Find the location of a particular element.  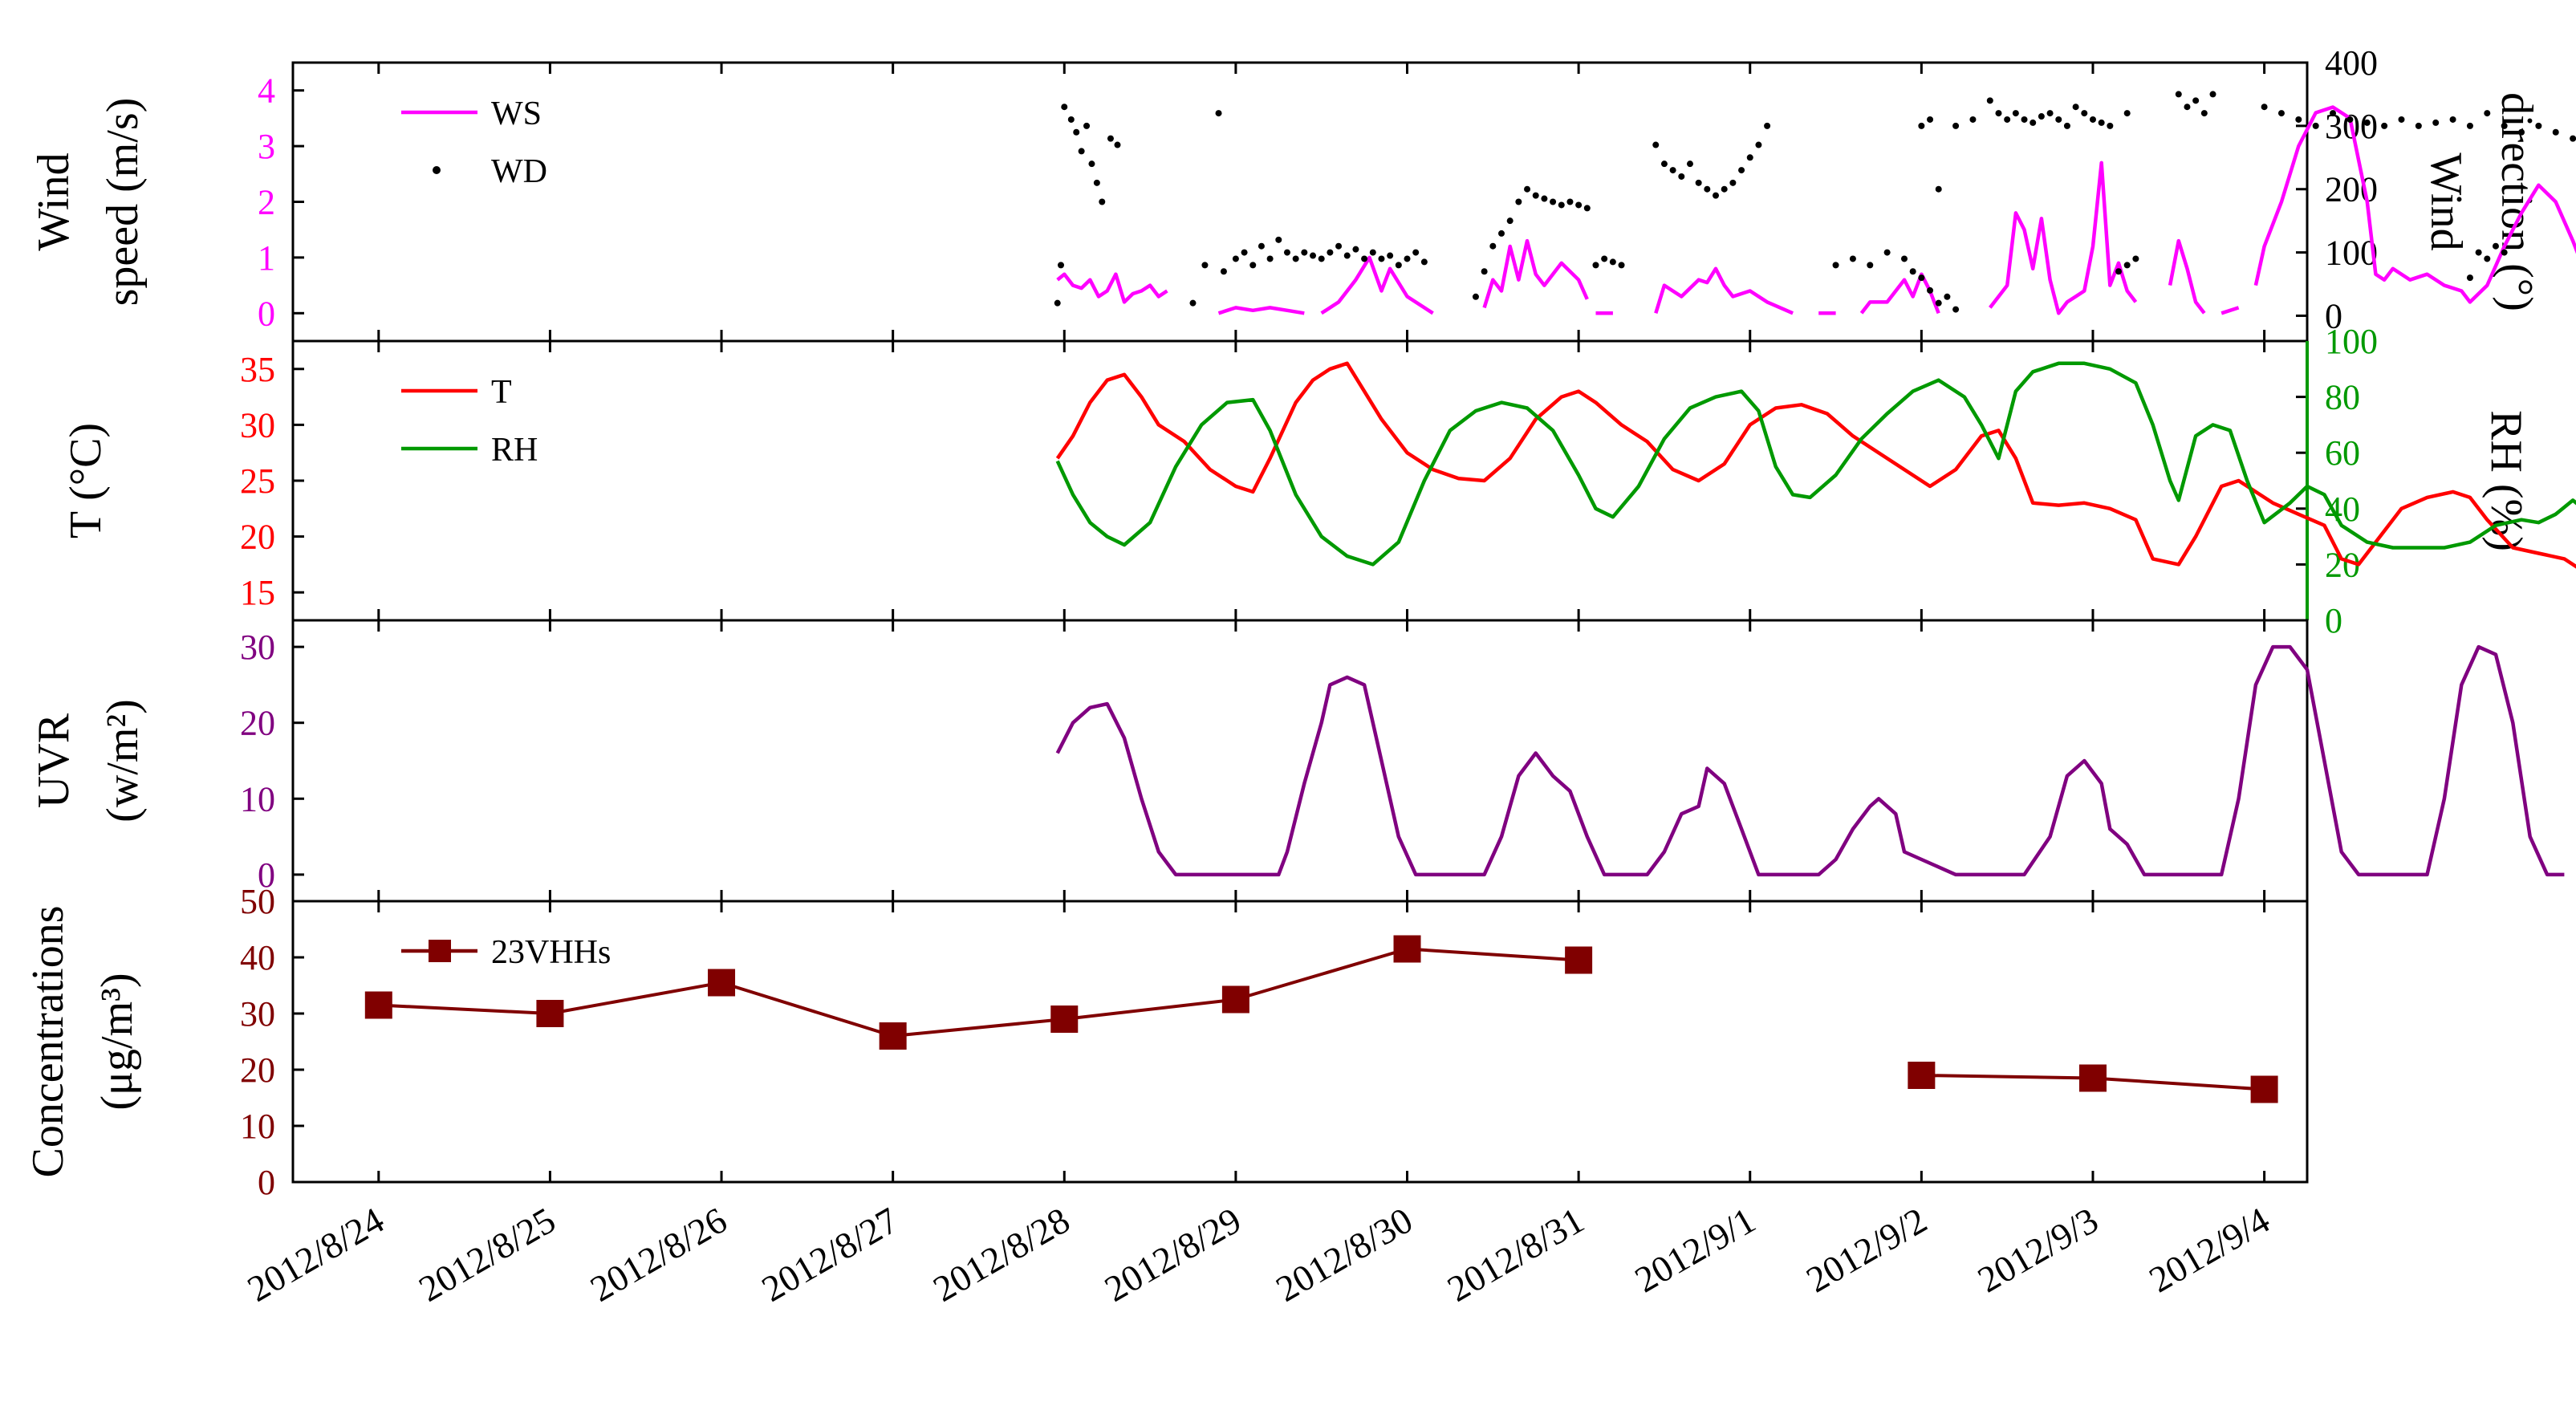

series-uvr is located at coordinates (1810, 760).